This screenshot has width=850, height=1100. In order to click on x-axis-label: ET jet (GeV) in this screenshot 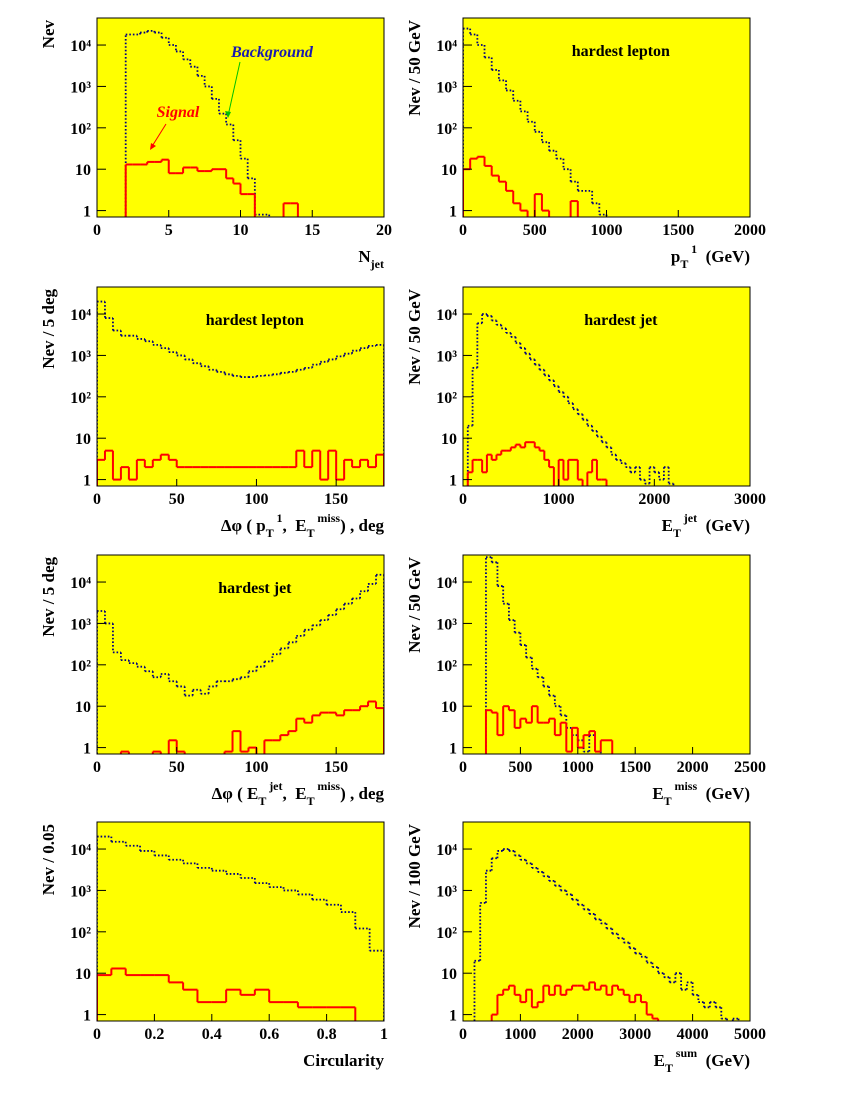, I will do `click(706, 525)`.